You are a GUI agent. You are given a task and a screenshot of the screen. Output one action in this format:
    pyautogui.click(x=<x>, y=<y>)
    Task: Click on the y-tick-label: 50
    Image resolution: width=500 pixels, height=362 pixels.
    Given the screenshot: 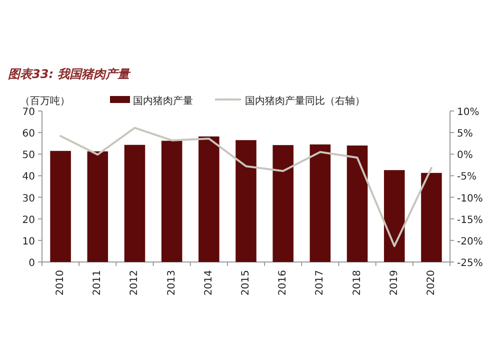 What is the action you would take?
    pyautogui.click(x=28, y=156)
    